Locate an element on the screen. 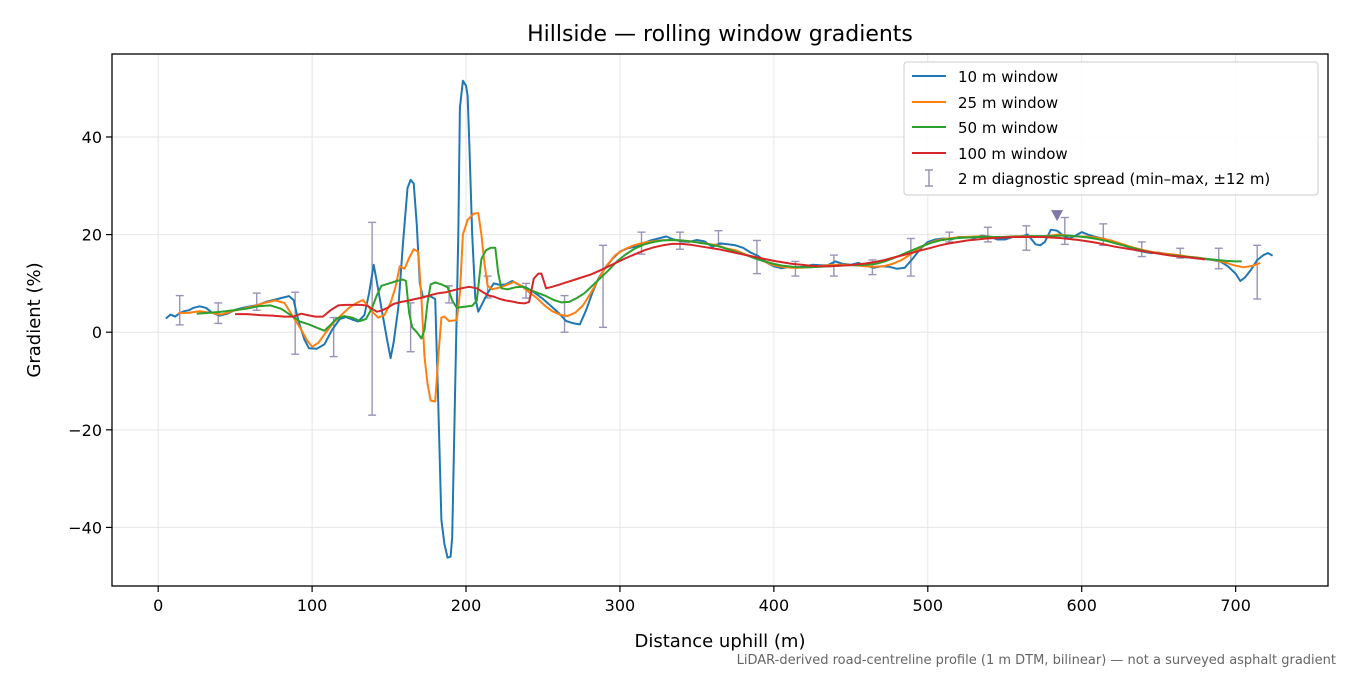  peak-marker is located at coordinates (1057, 216).